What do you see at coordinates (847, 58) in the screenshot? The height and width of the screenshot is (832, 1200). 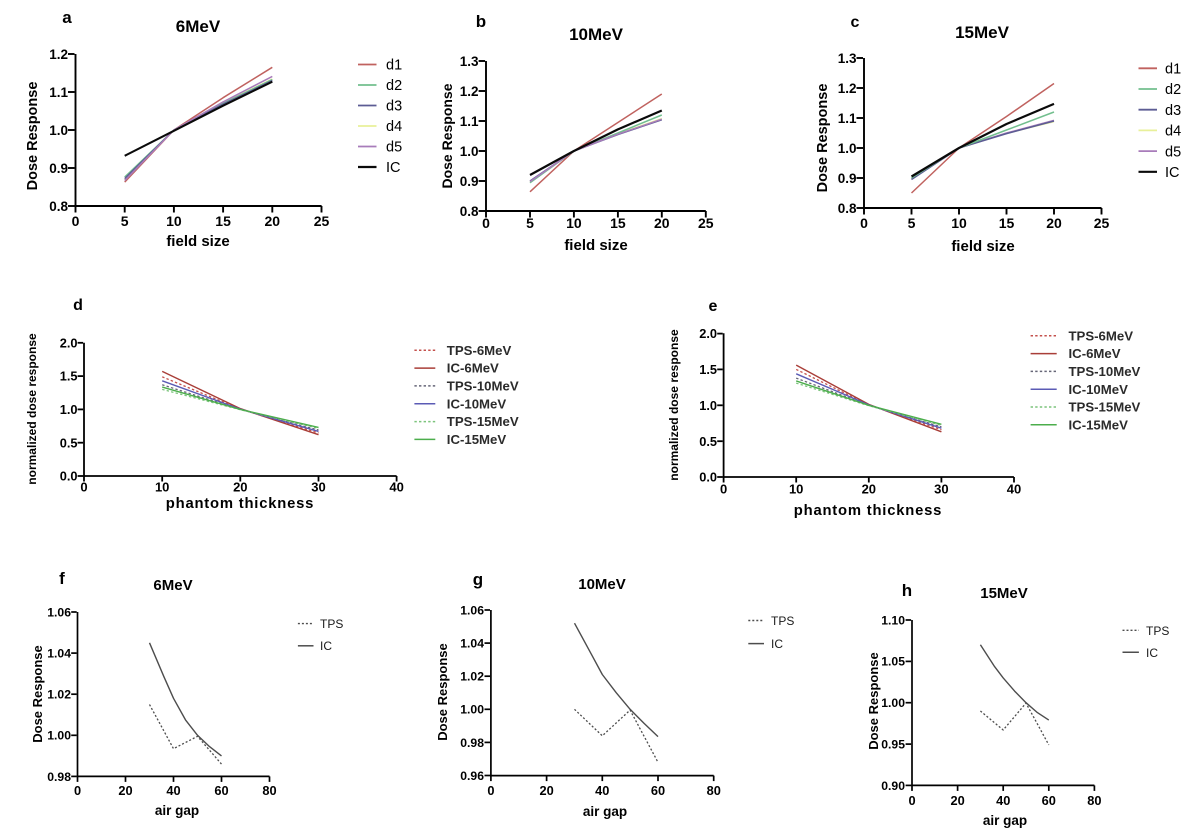 I see `svg-text: 1.3` at bounding box center [847, 58].